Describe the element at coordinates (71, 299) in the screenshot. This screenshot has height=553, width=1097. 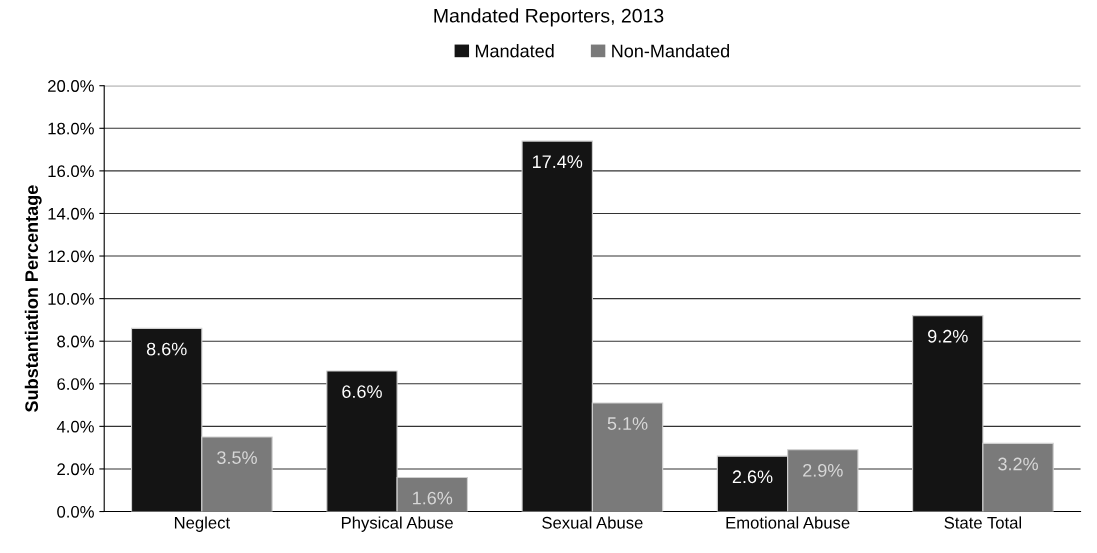
I see `y-tick-label: 10.0%` at that location.